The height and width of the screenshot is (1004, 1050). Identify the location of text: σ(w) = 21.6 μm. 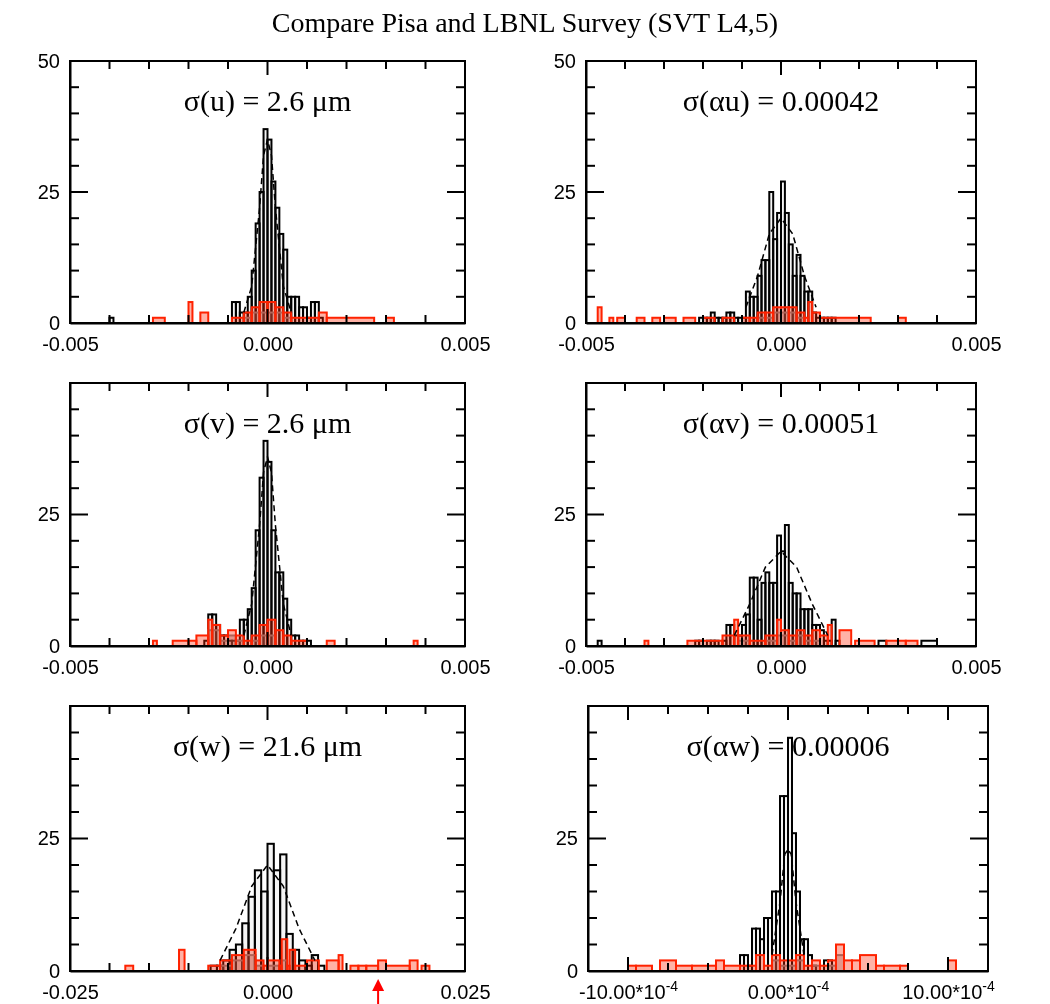
(267, 746).